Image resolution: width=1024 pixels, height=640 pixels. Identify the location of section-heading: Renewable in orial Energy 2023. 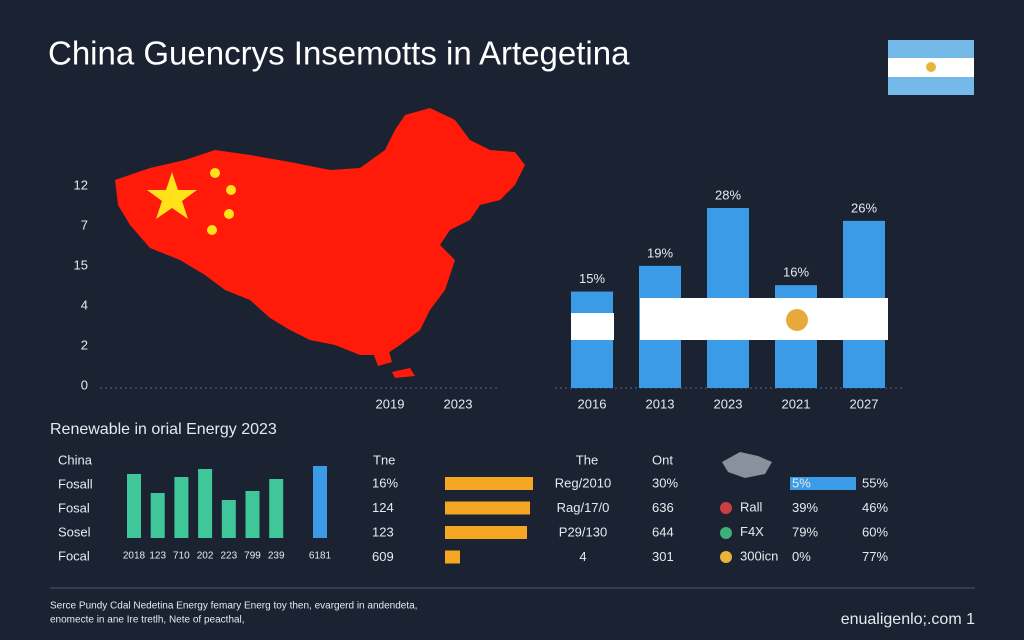
(163, 429).